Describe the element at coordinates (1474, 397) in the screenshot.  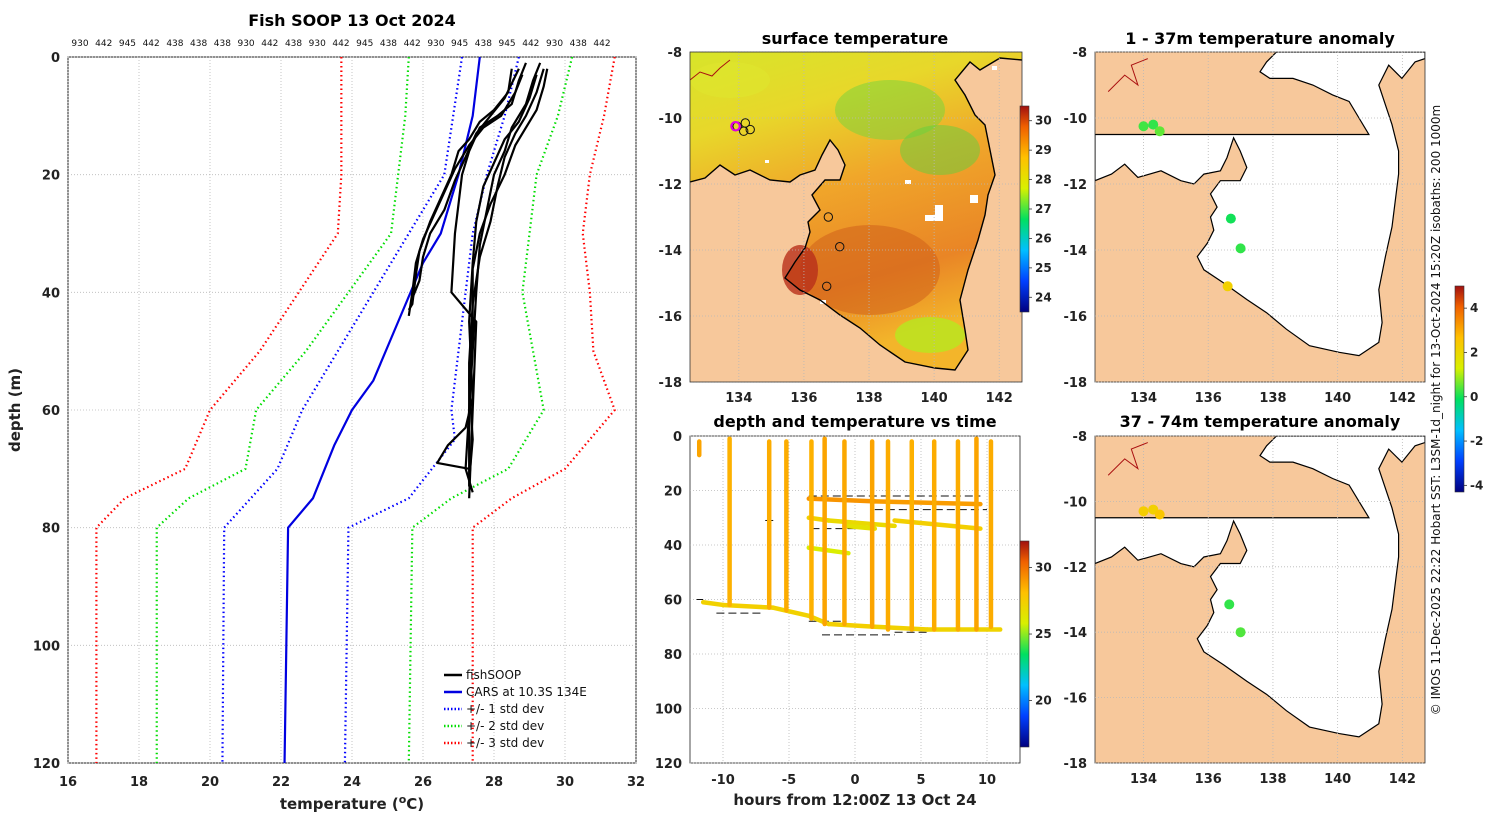
I see `anomaly-colorbar-tick-label: 0` at that location.